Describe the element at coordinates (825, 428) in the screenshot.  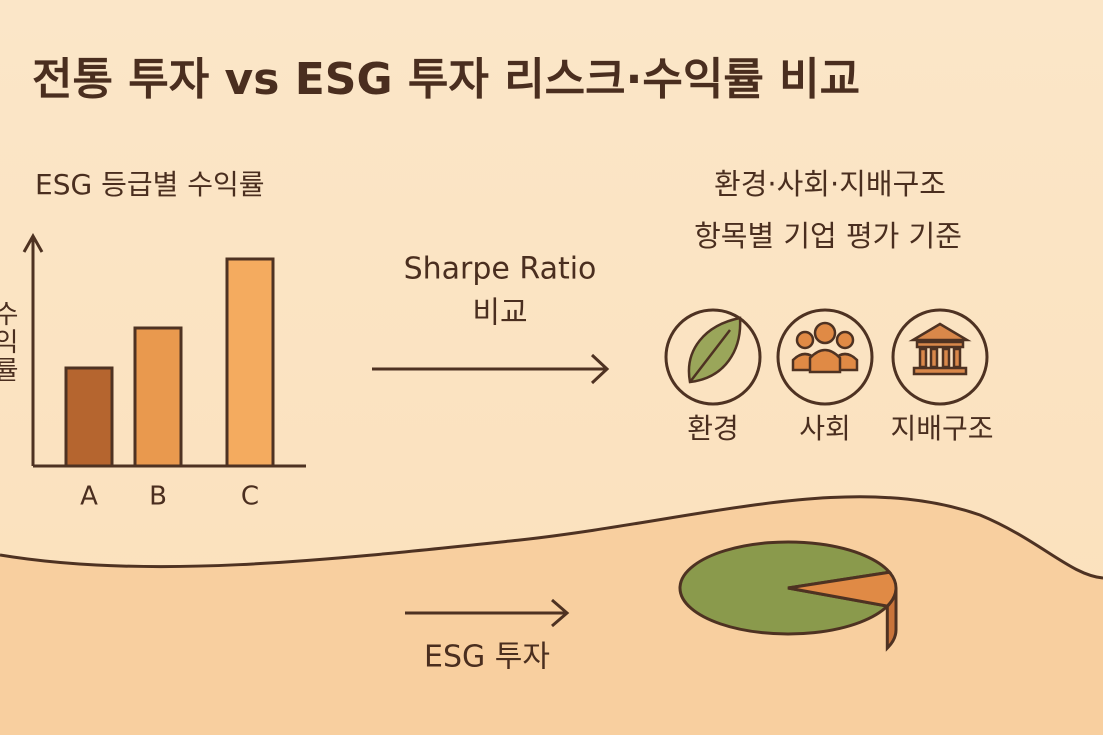
I see `criteria-item: 사회` at that location.